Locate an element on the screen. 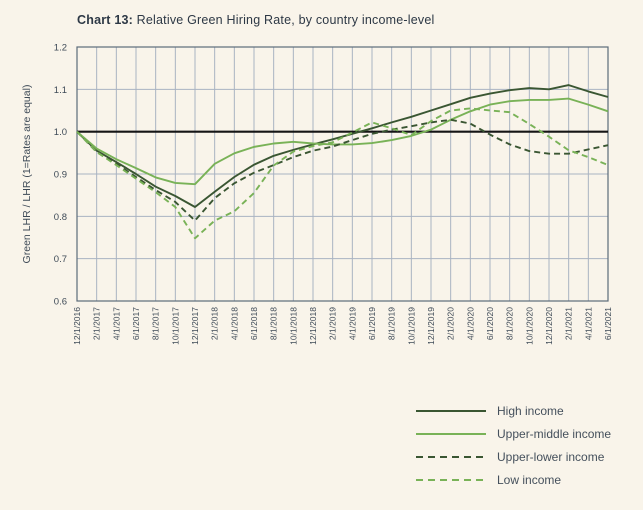 The height and width of the screenshot is (510, 643). x-tick-label: 10/1/2020 is located at coordinates (529, 326).